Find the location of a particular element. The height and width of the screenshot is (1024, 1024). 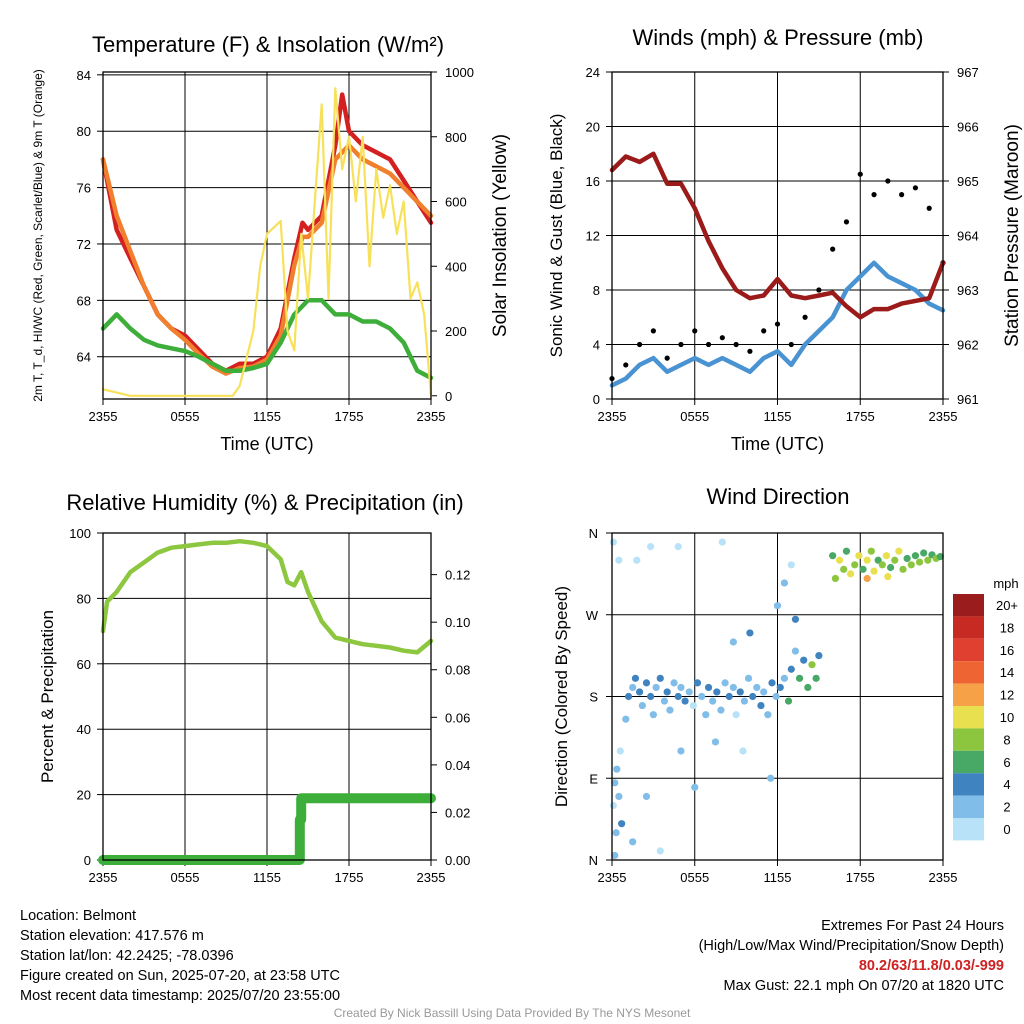

y-right-tick-label: 0 is located at coordinates (448, 396).